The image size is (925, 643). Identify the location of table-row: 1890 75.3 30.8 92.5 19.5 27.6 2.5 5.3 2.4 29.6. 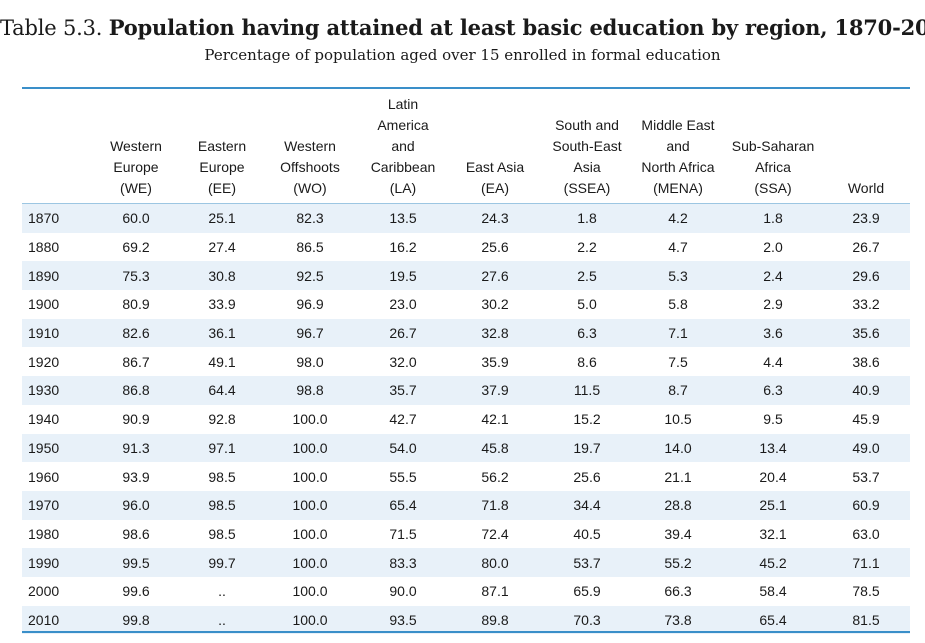
(466, 276).